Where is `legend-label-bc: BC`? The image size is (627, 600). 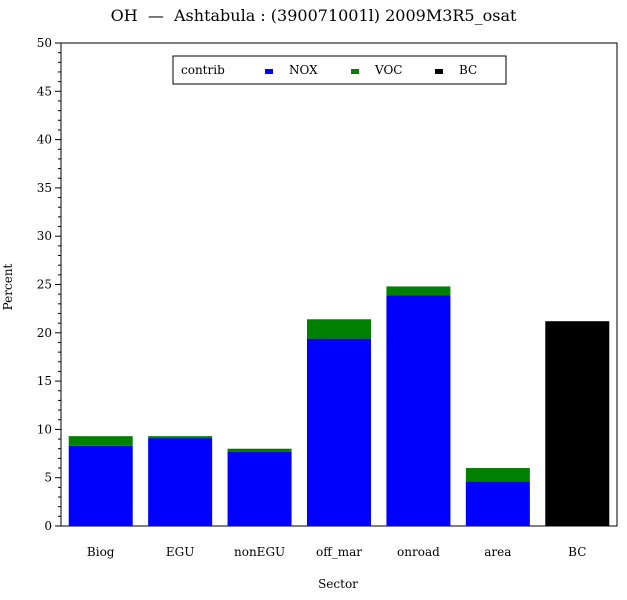 legend-label-bc: BC is located at coordinates (468, 70).